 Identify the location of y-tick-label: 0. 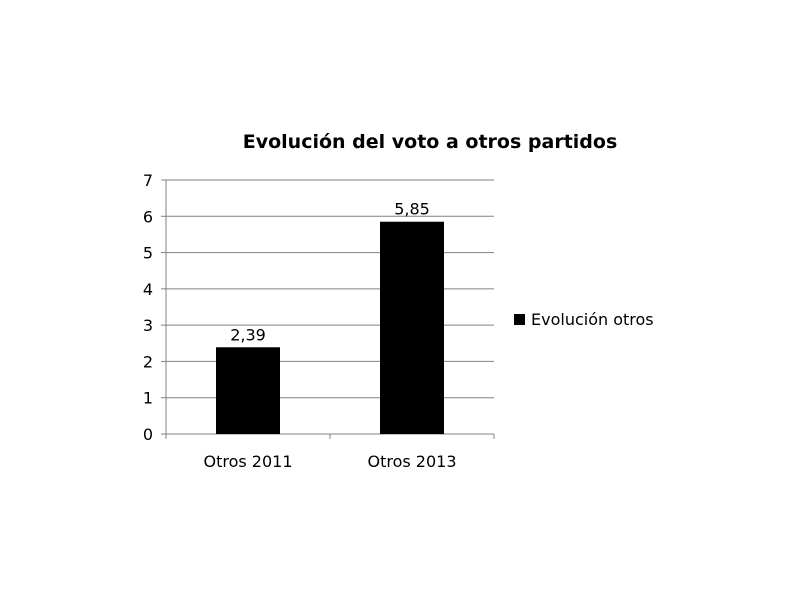
(148, 434).